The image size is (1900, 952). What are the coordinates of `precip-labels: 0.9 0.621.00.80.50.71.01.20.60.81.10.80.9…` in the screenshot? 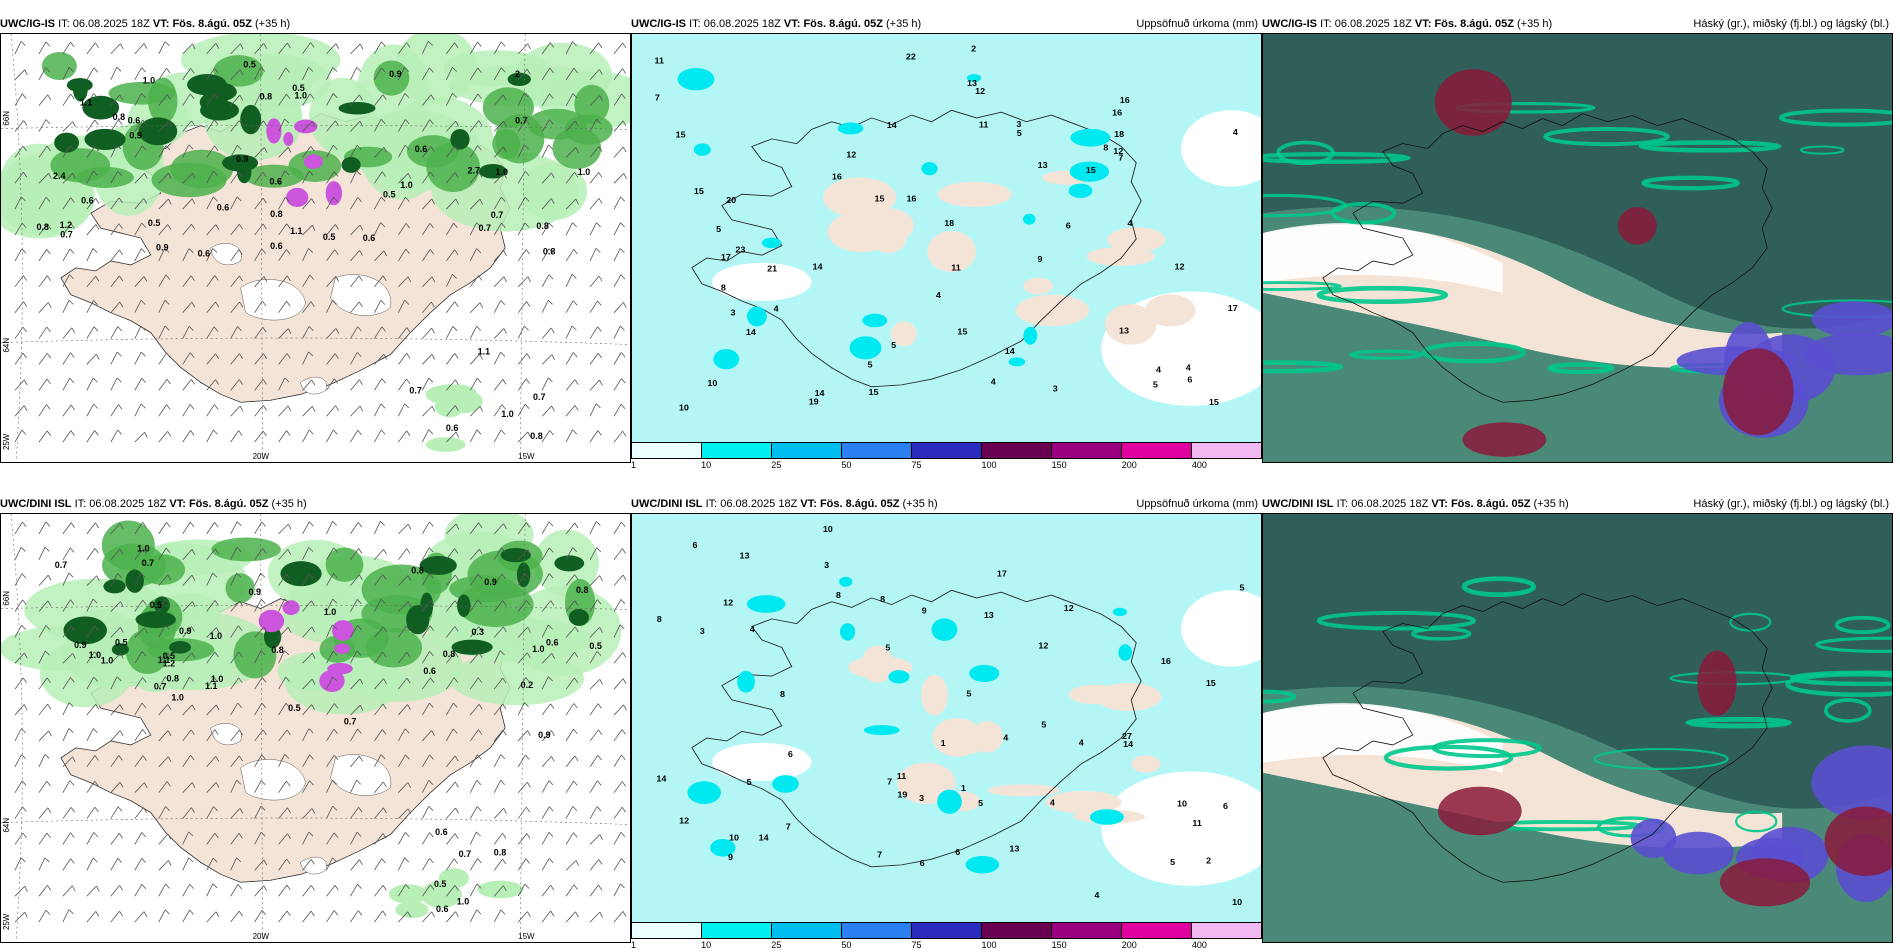 It's located at (313, 250).